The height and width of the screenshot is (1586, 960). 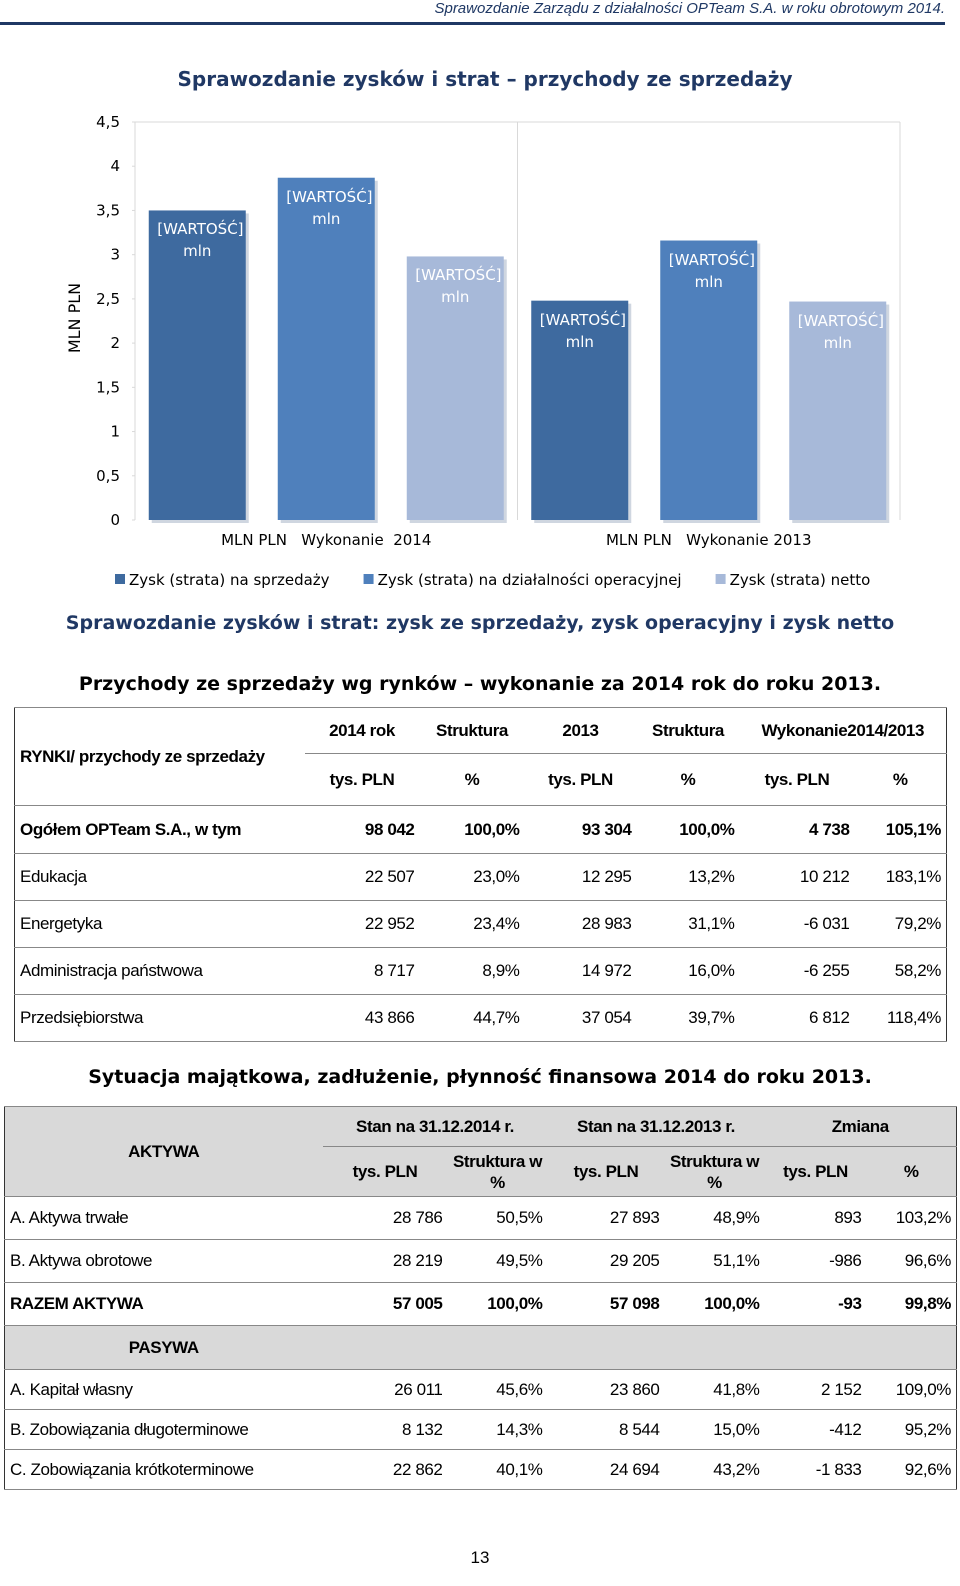 I want to click on table-cell: 22 952, so click(x=362, y=924).